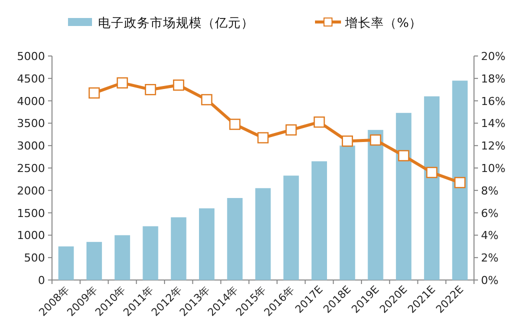  Describe the element at coordinates (176, 22) in the screenshot. I see `legend-label: 电子政务市场规模（亿元）` at that location.